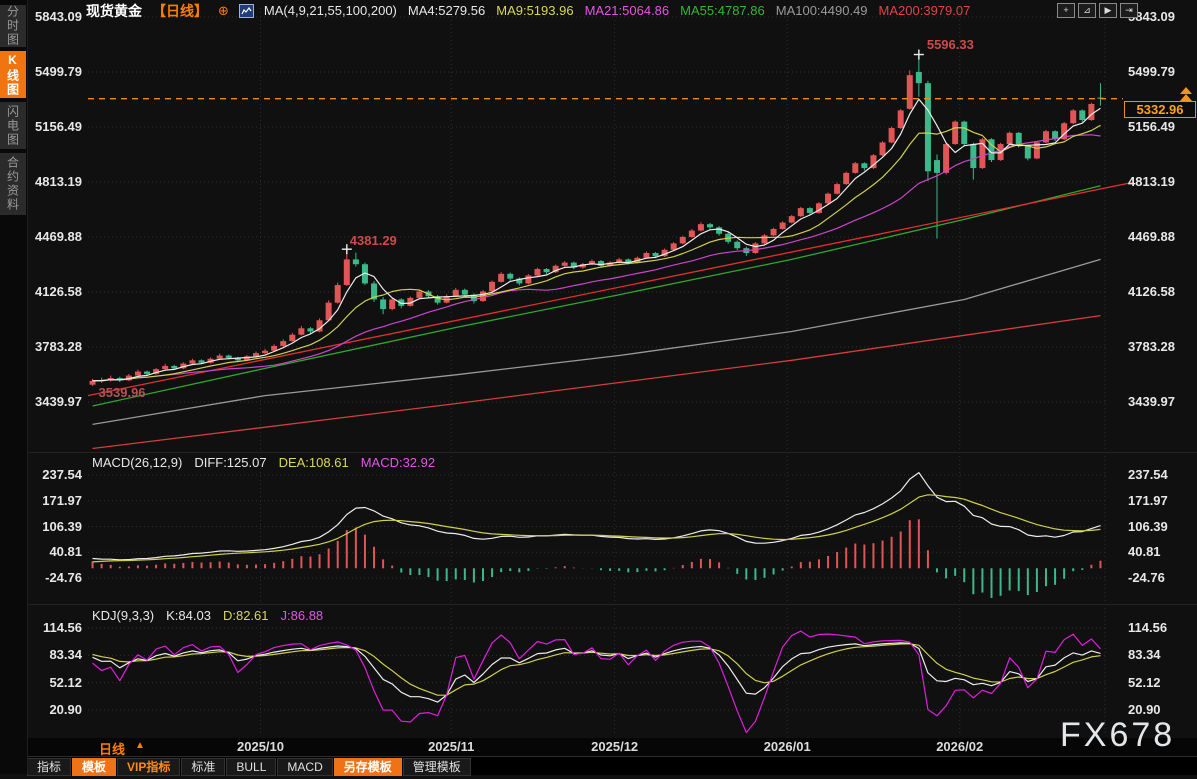 The height and width of the screenshot is (779, 1197). Describe the element at coordinates (114, 10) in the screenshot. I see `symbol-title: 现货黄金` at that location.